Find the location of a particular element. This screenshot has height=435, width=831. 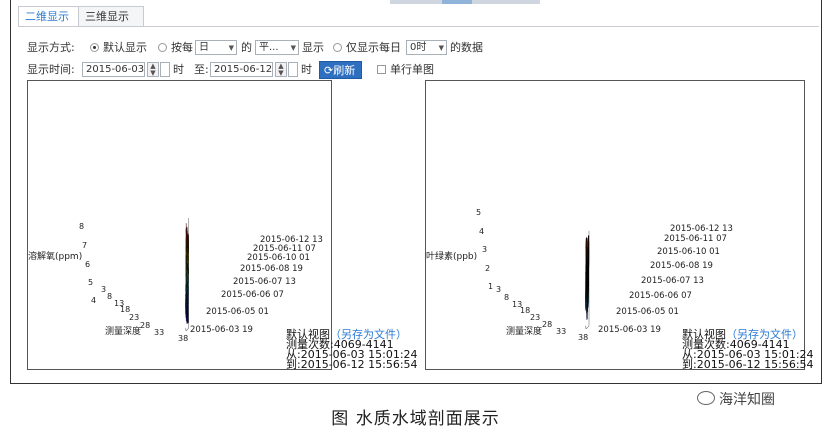

depth-tick: 23 is located at coordinates (535, 317).